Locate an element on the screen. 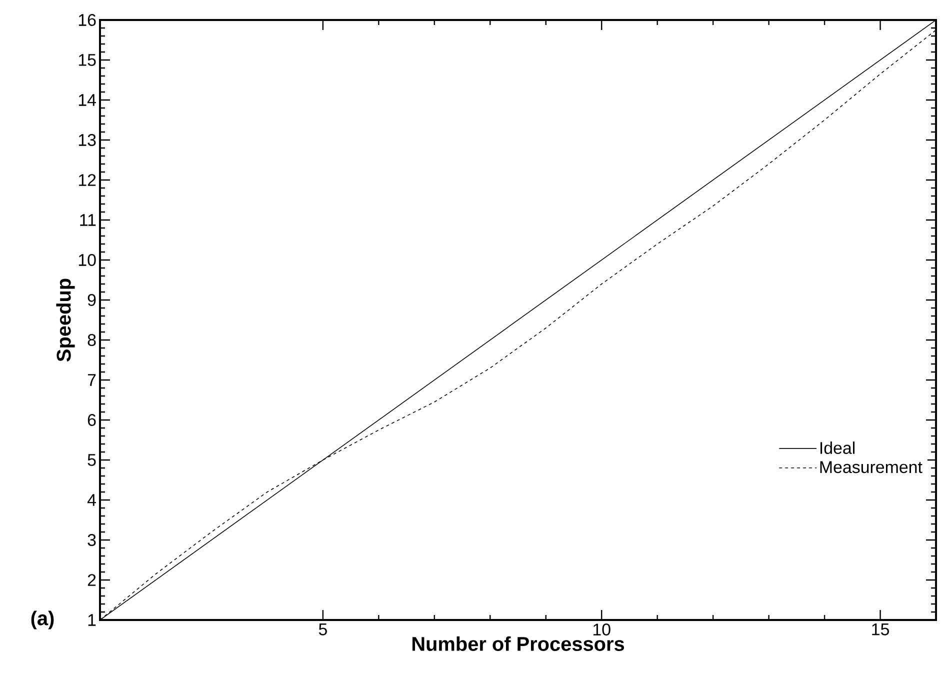 This screenshot has width=946, height=681. y-tick-label: 7 is located at coordinates (92, 380).